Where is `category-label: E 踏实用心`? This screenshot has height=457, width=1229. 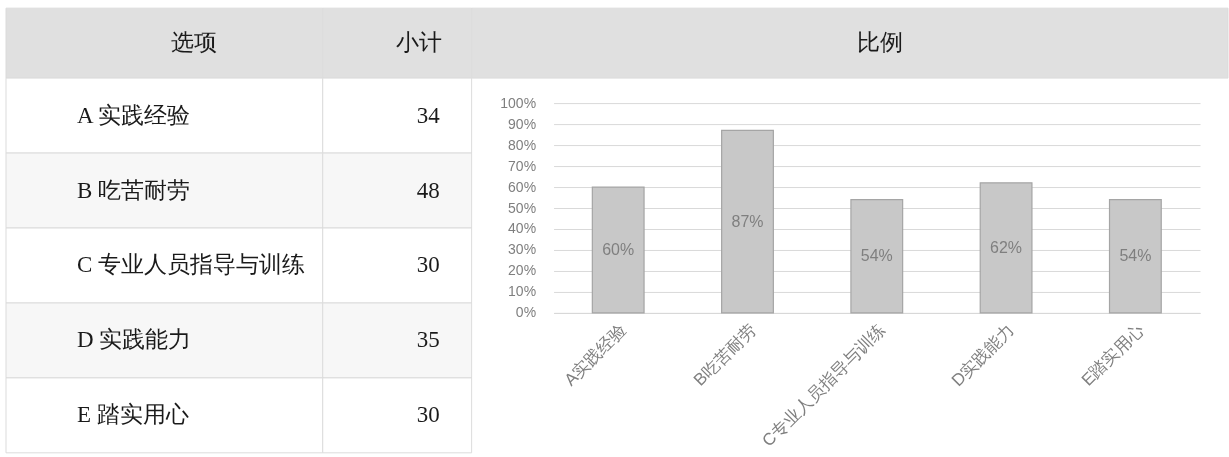 category-label: E 踏实用心 is located at coordinates (132, 415).